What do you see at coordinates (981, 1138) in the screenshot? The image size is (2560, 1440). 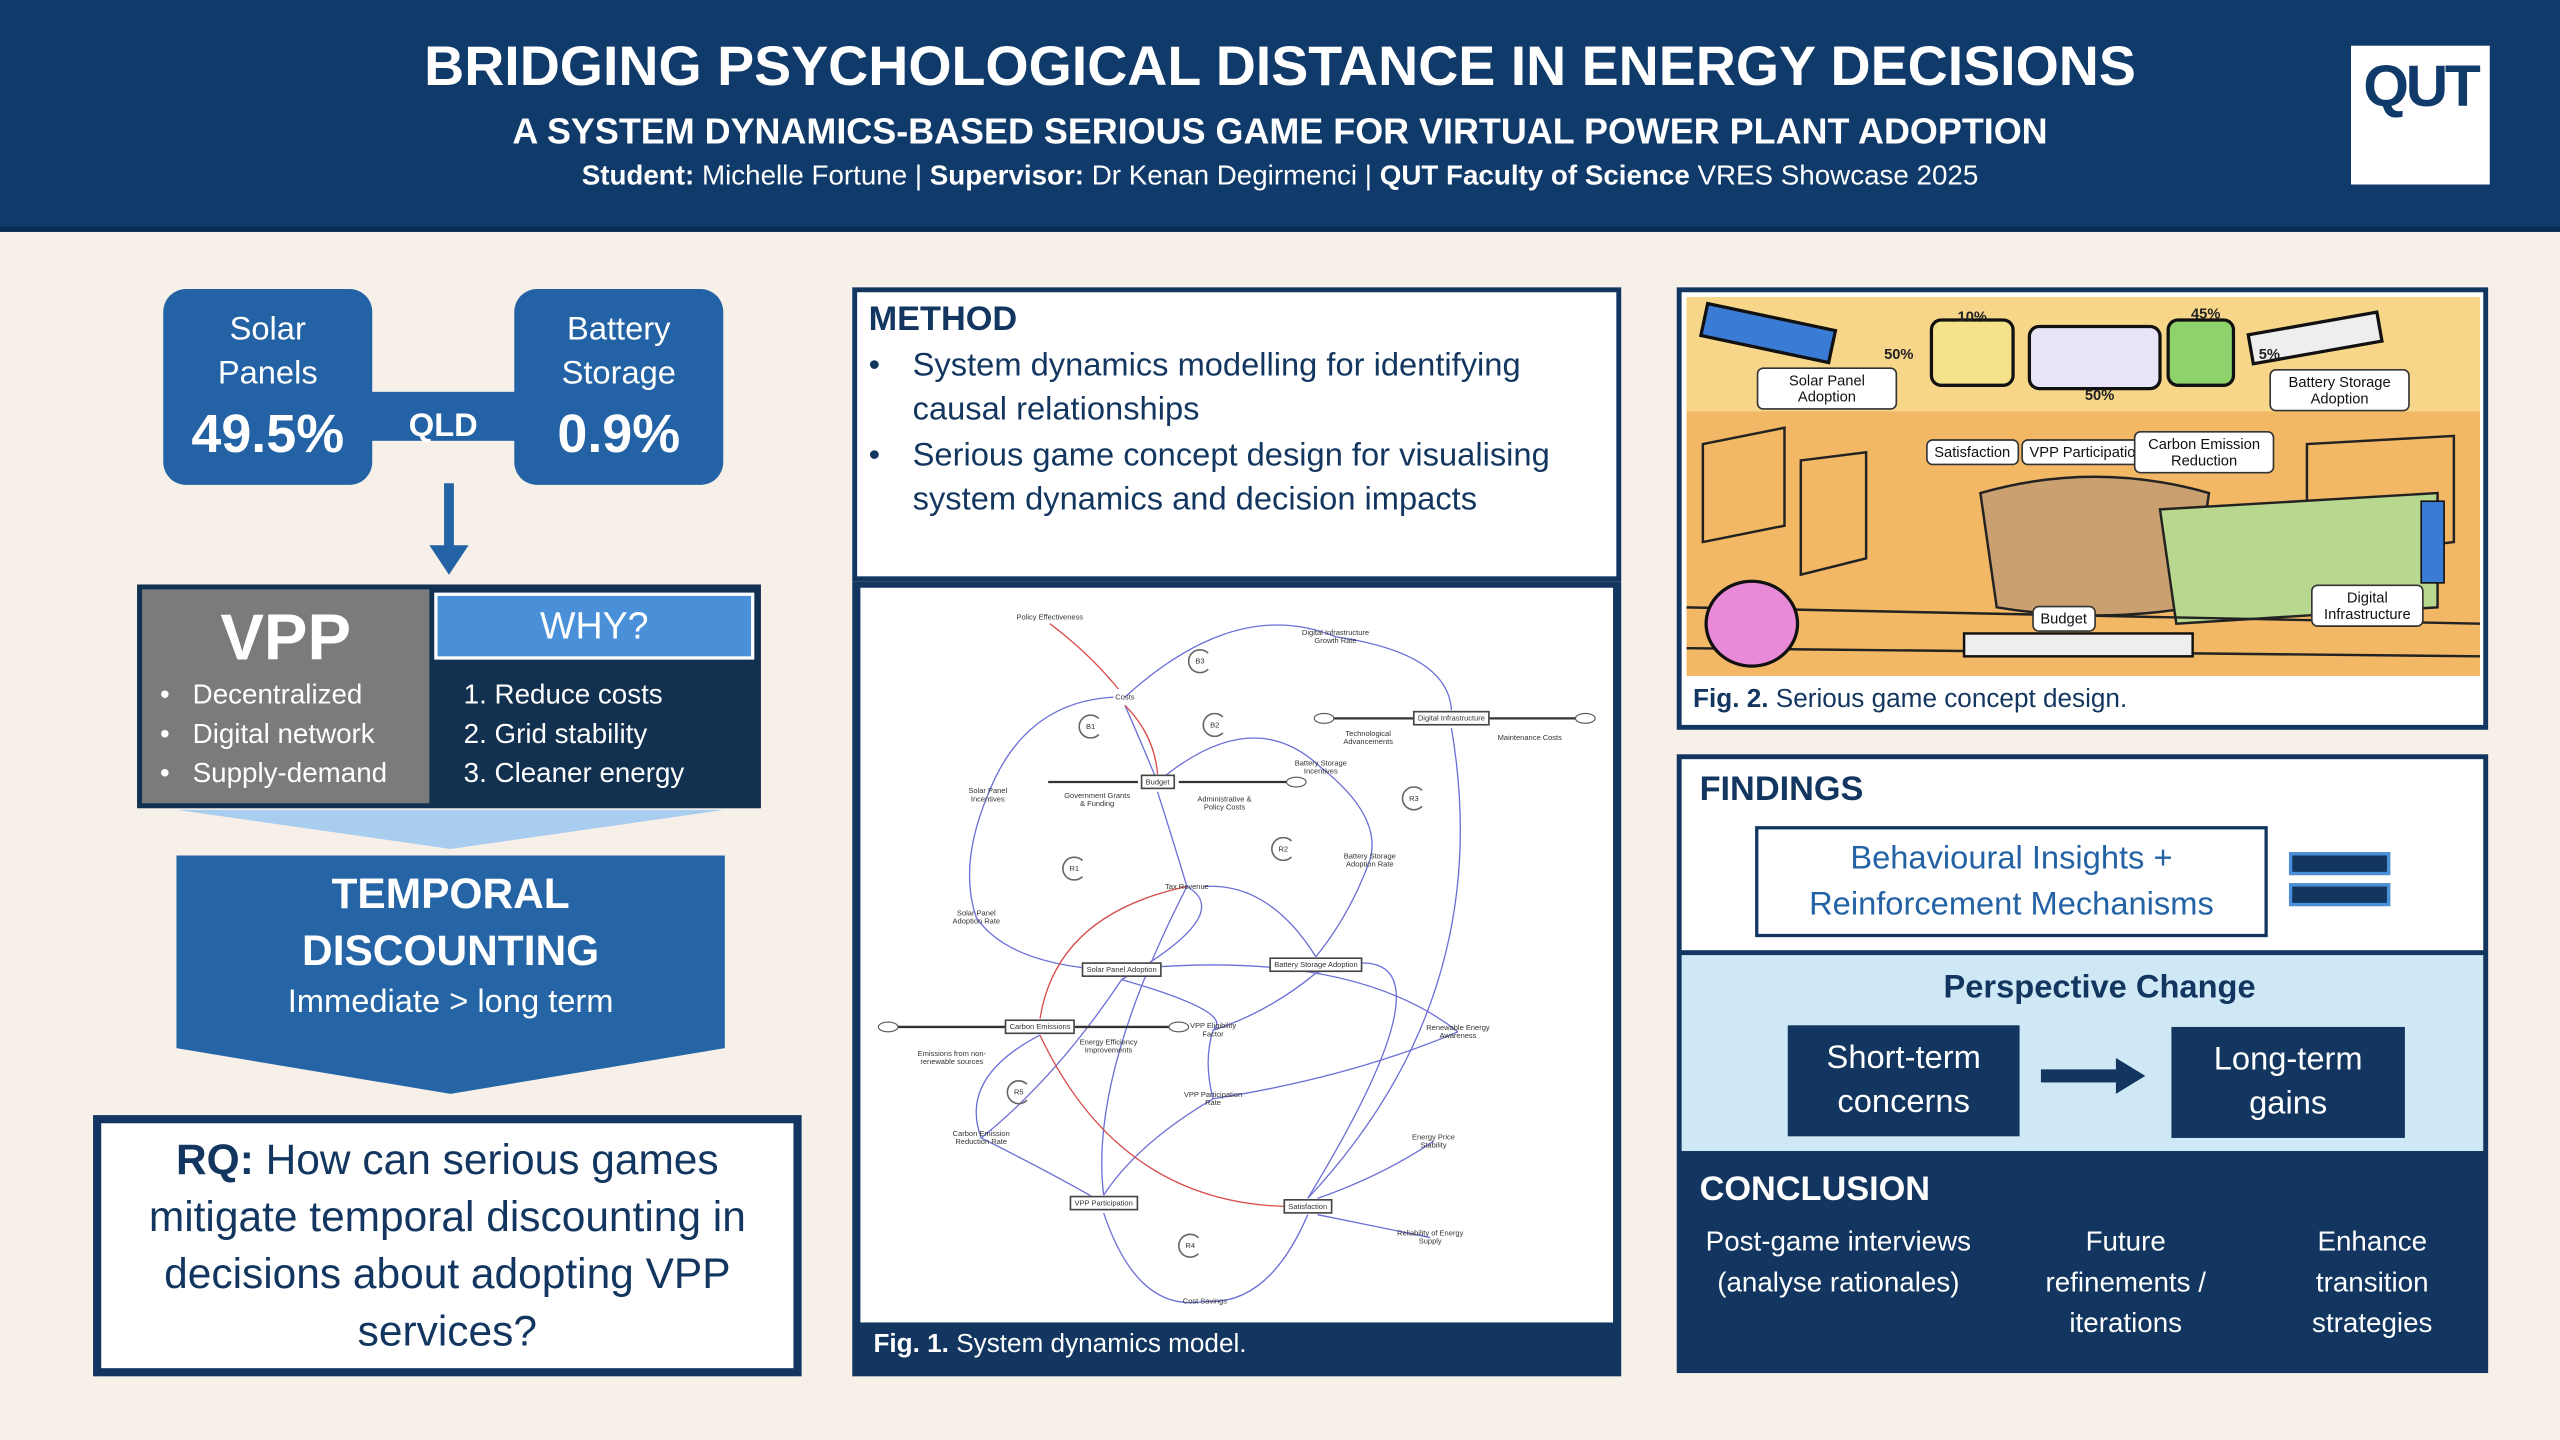 I see `variable: Carbon Emission Reduction Rate` at bounding box center [981, 1138].